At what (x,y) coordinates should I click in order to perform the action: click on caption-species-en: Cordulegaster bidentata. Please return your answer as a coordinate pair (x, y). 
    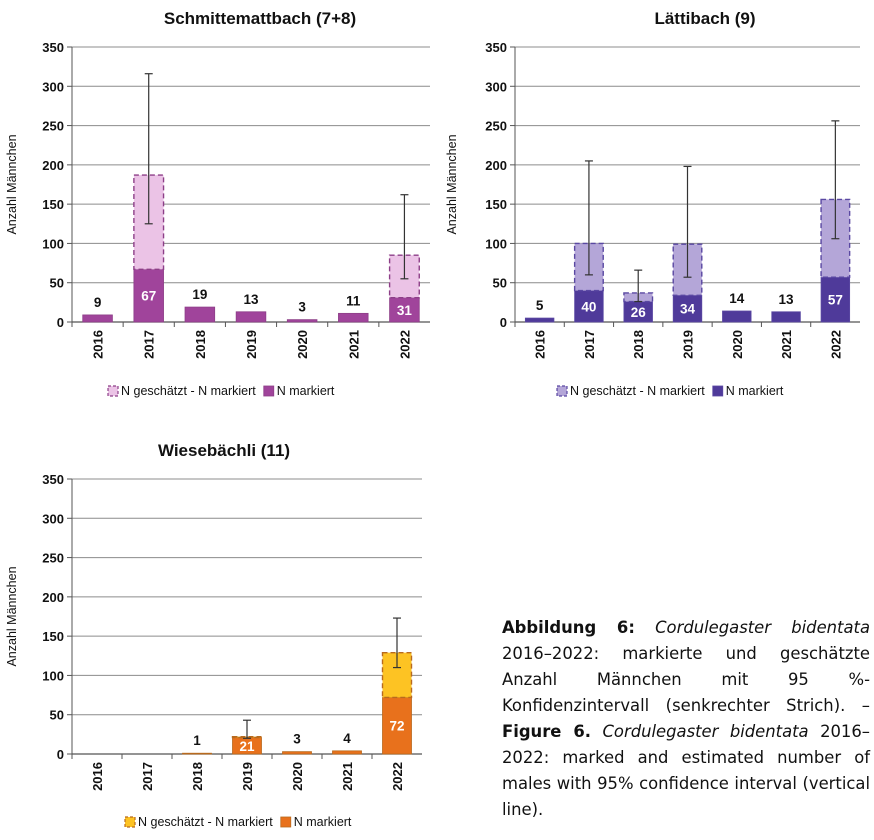
    Looking at the image, I should click on (705, 731).